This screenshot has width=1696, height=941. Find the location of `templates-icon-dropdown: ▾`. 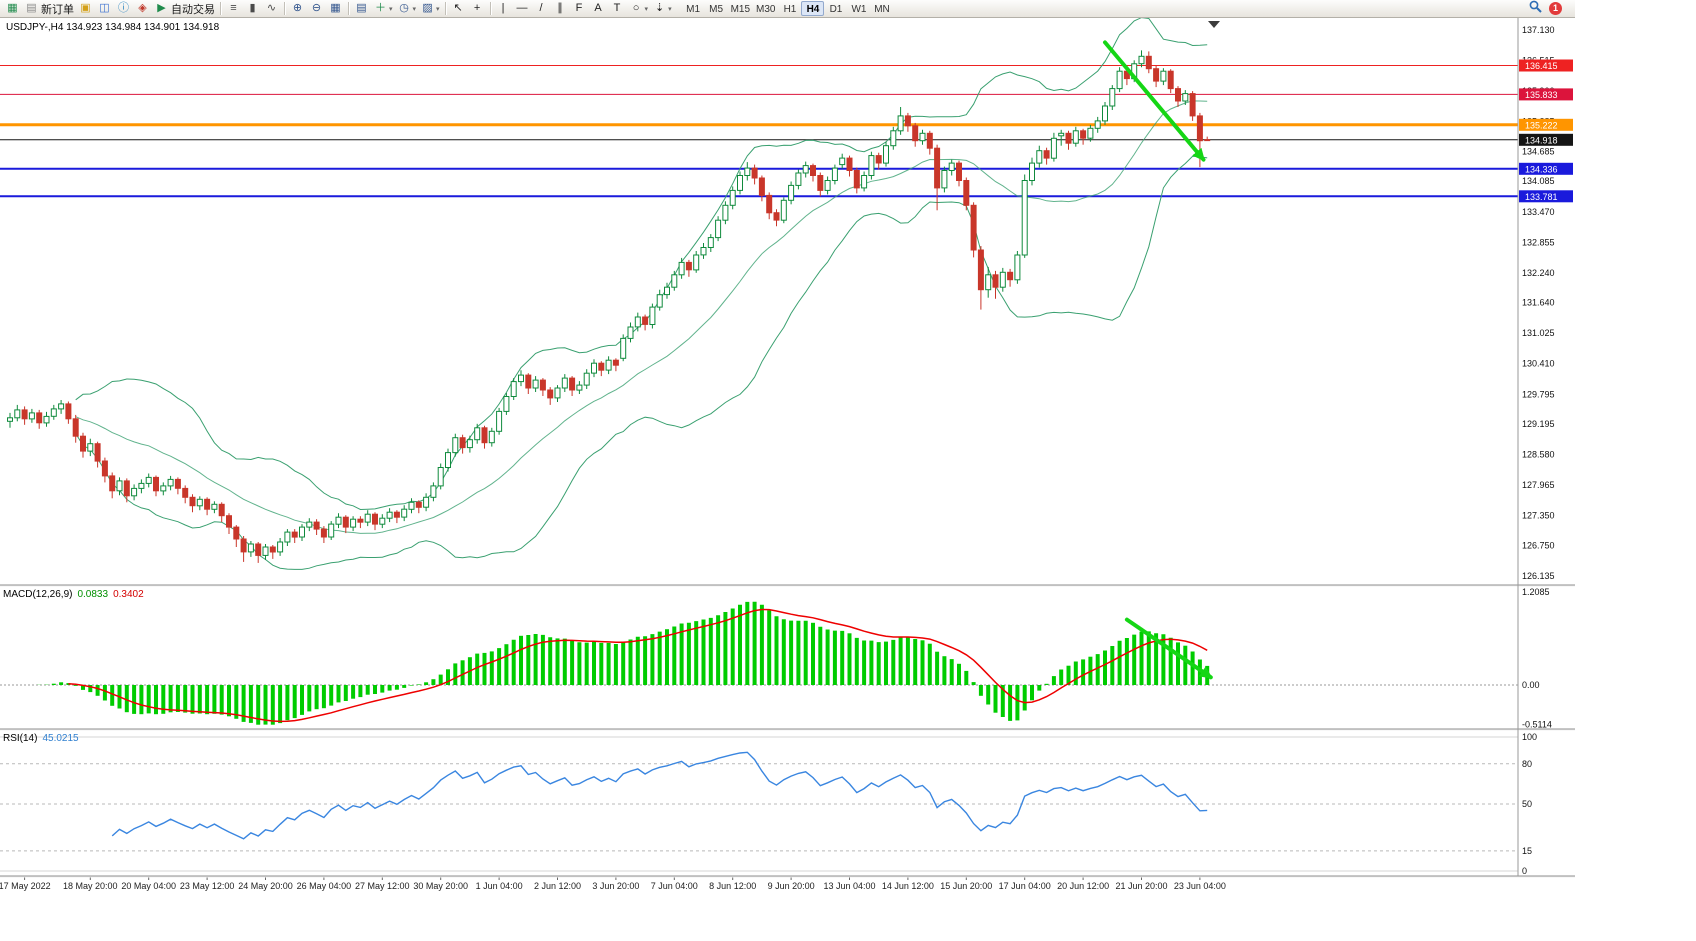

templates-icon-dropdown: ▾ is located at coordinates (438, 9).